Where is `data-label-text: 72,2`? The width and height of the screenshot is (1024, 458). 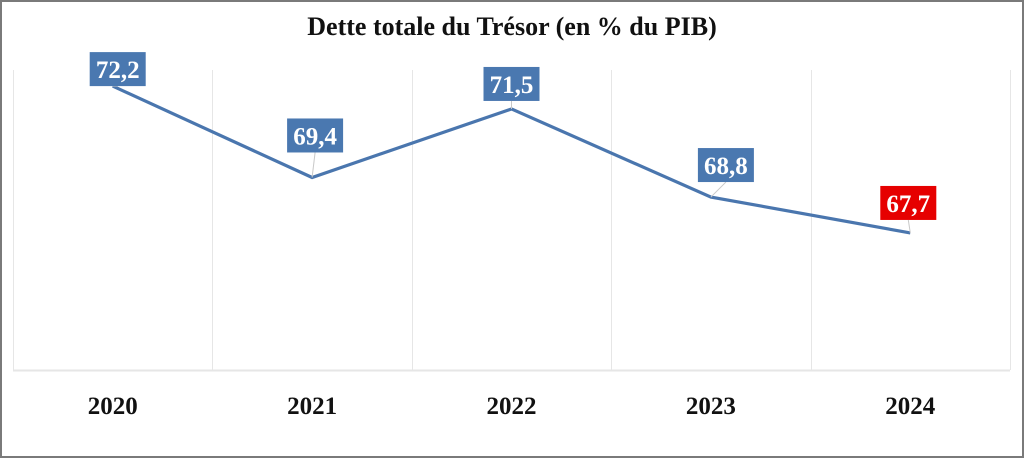 data-label-text: 72,2 is located at coordinates (118, 70).